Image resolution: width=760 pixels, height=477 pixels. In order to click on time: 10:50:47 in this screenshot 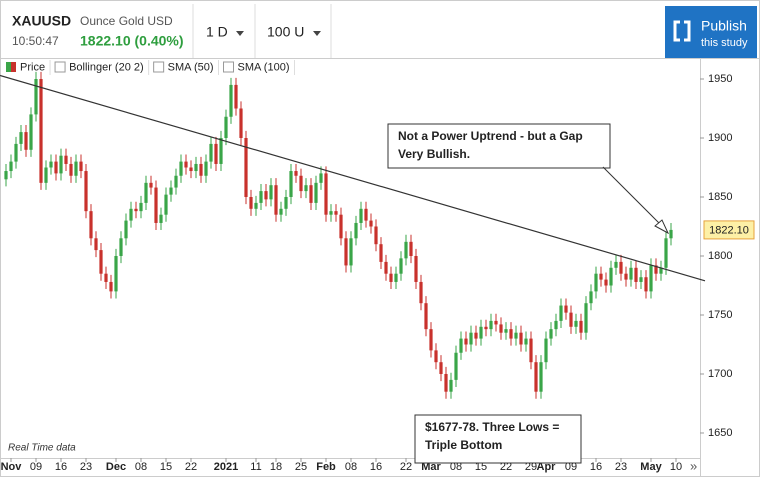, I will do `click(35, 41)`.